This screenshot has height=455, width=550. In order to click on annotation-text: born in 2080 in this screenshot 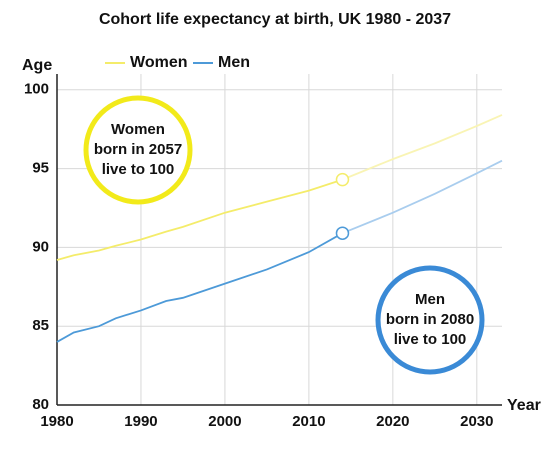, I will do `click(430, 319)`.